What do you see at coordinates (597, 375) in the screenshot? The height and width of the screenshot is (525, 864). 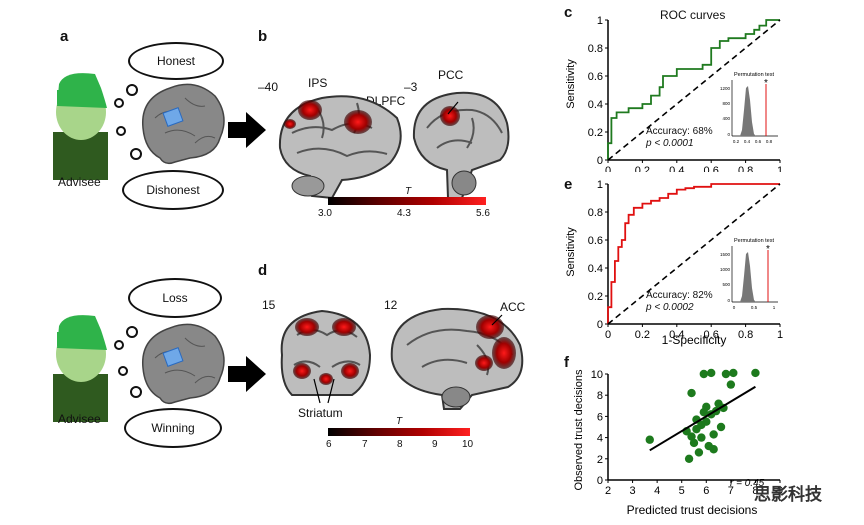 I see `y-tick-label: 10` at bounding box center [597, 375].